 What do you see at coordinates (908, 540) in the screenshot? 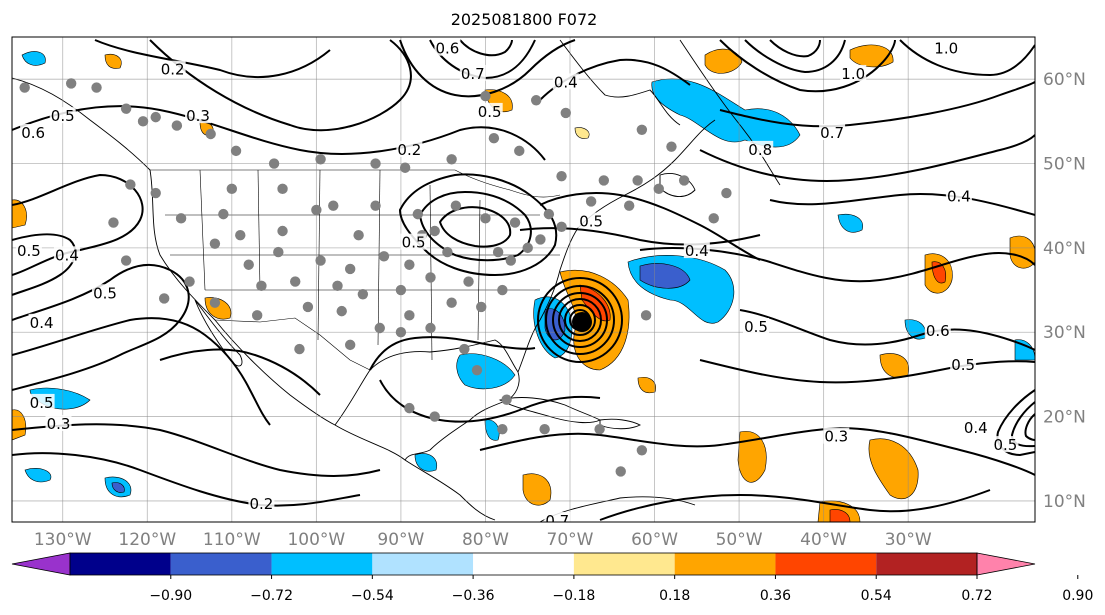
I see `longitude-tick-label: 30°W` at bounding box center [908, 540].